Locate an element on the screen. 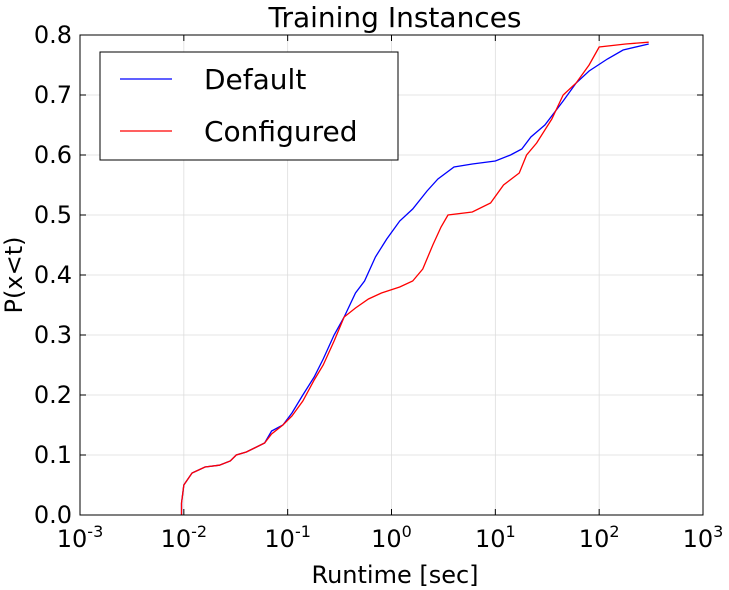 Image resolution: width=729 pixels, height=590 pixels. x-tick-exponent: 2 is located at coordinates (614, 531).